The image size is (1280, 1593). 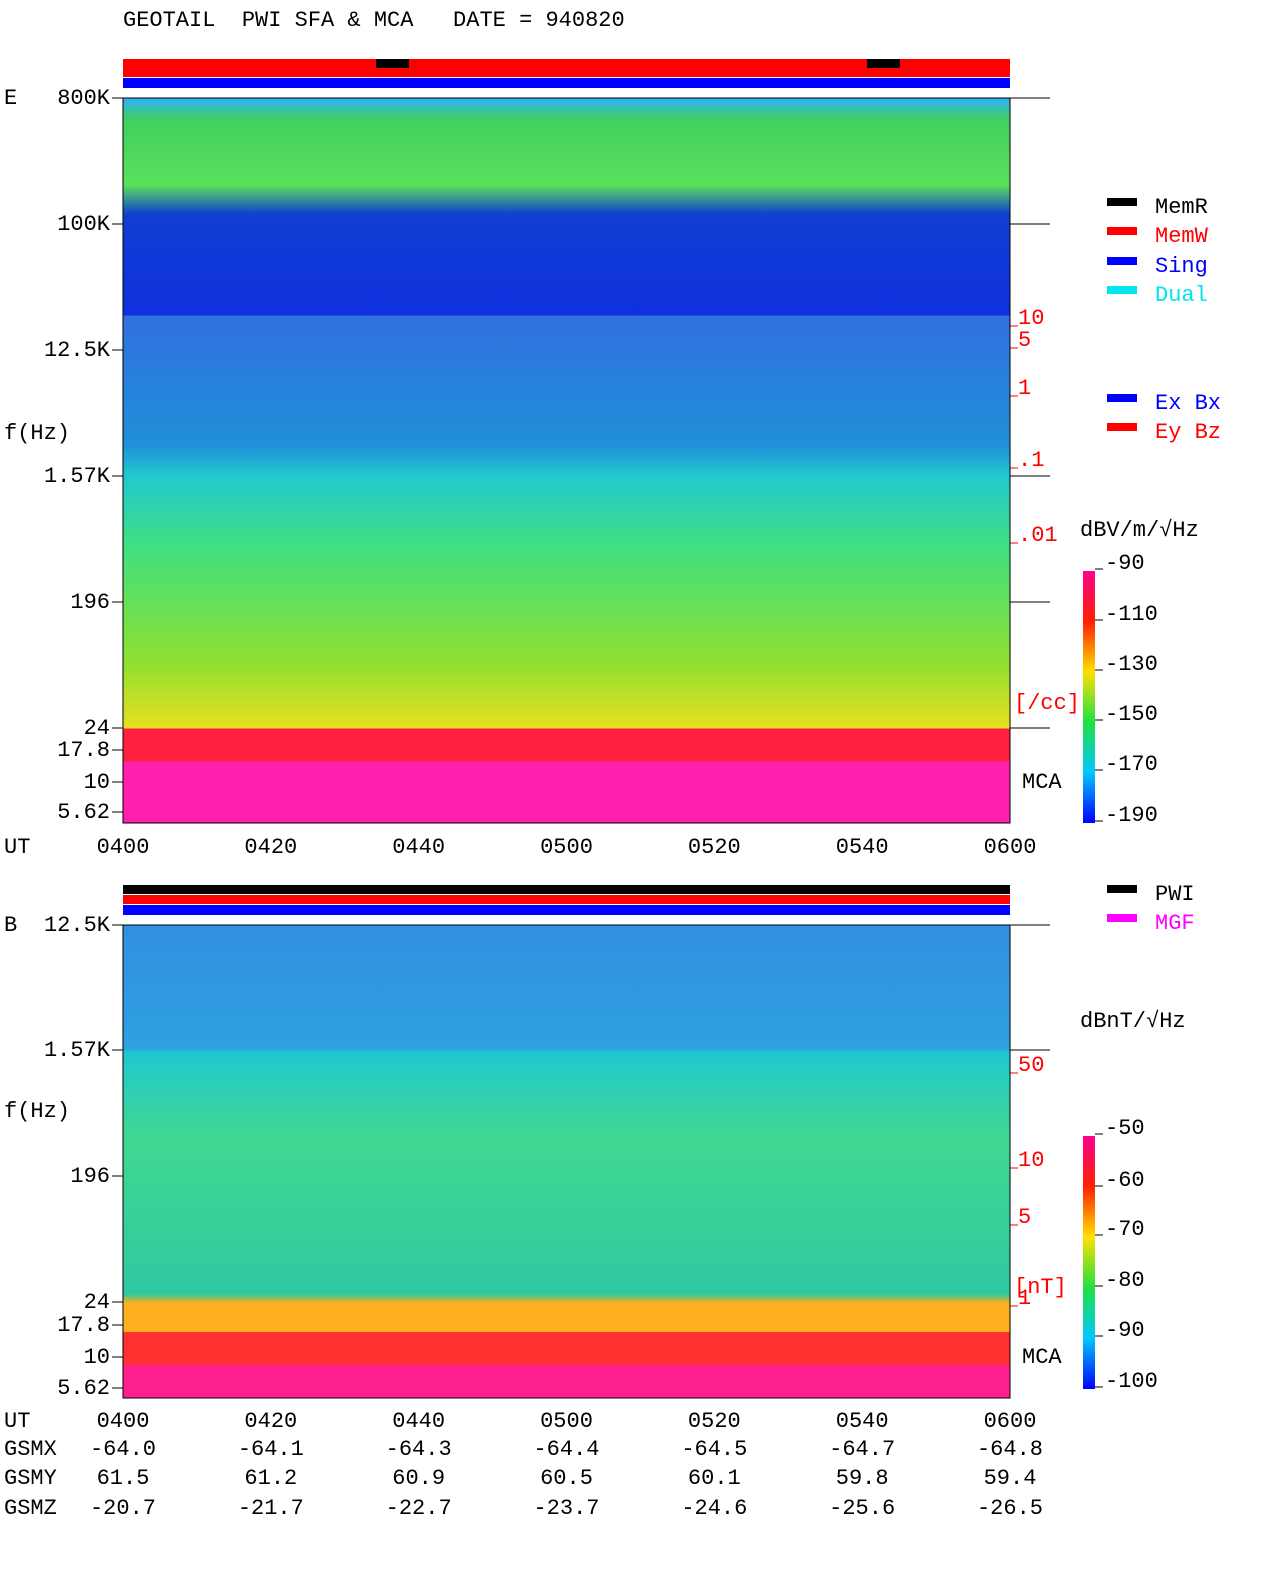 What do you see at coordinates (862, 1449) in the screenshot?
I see `orbit-value: -64.7` at bounding box center [862, 1449].